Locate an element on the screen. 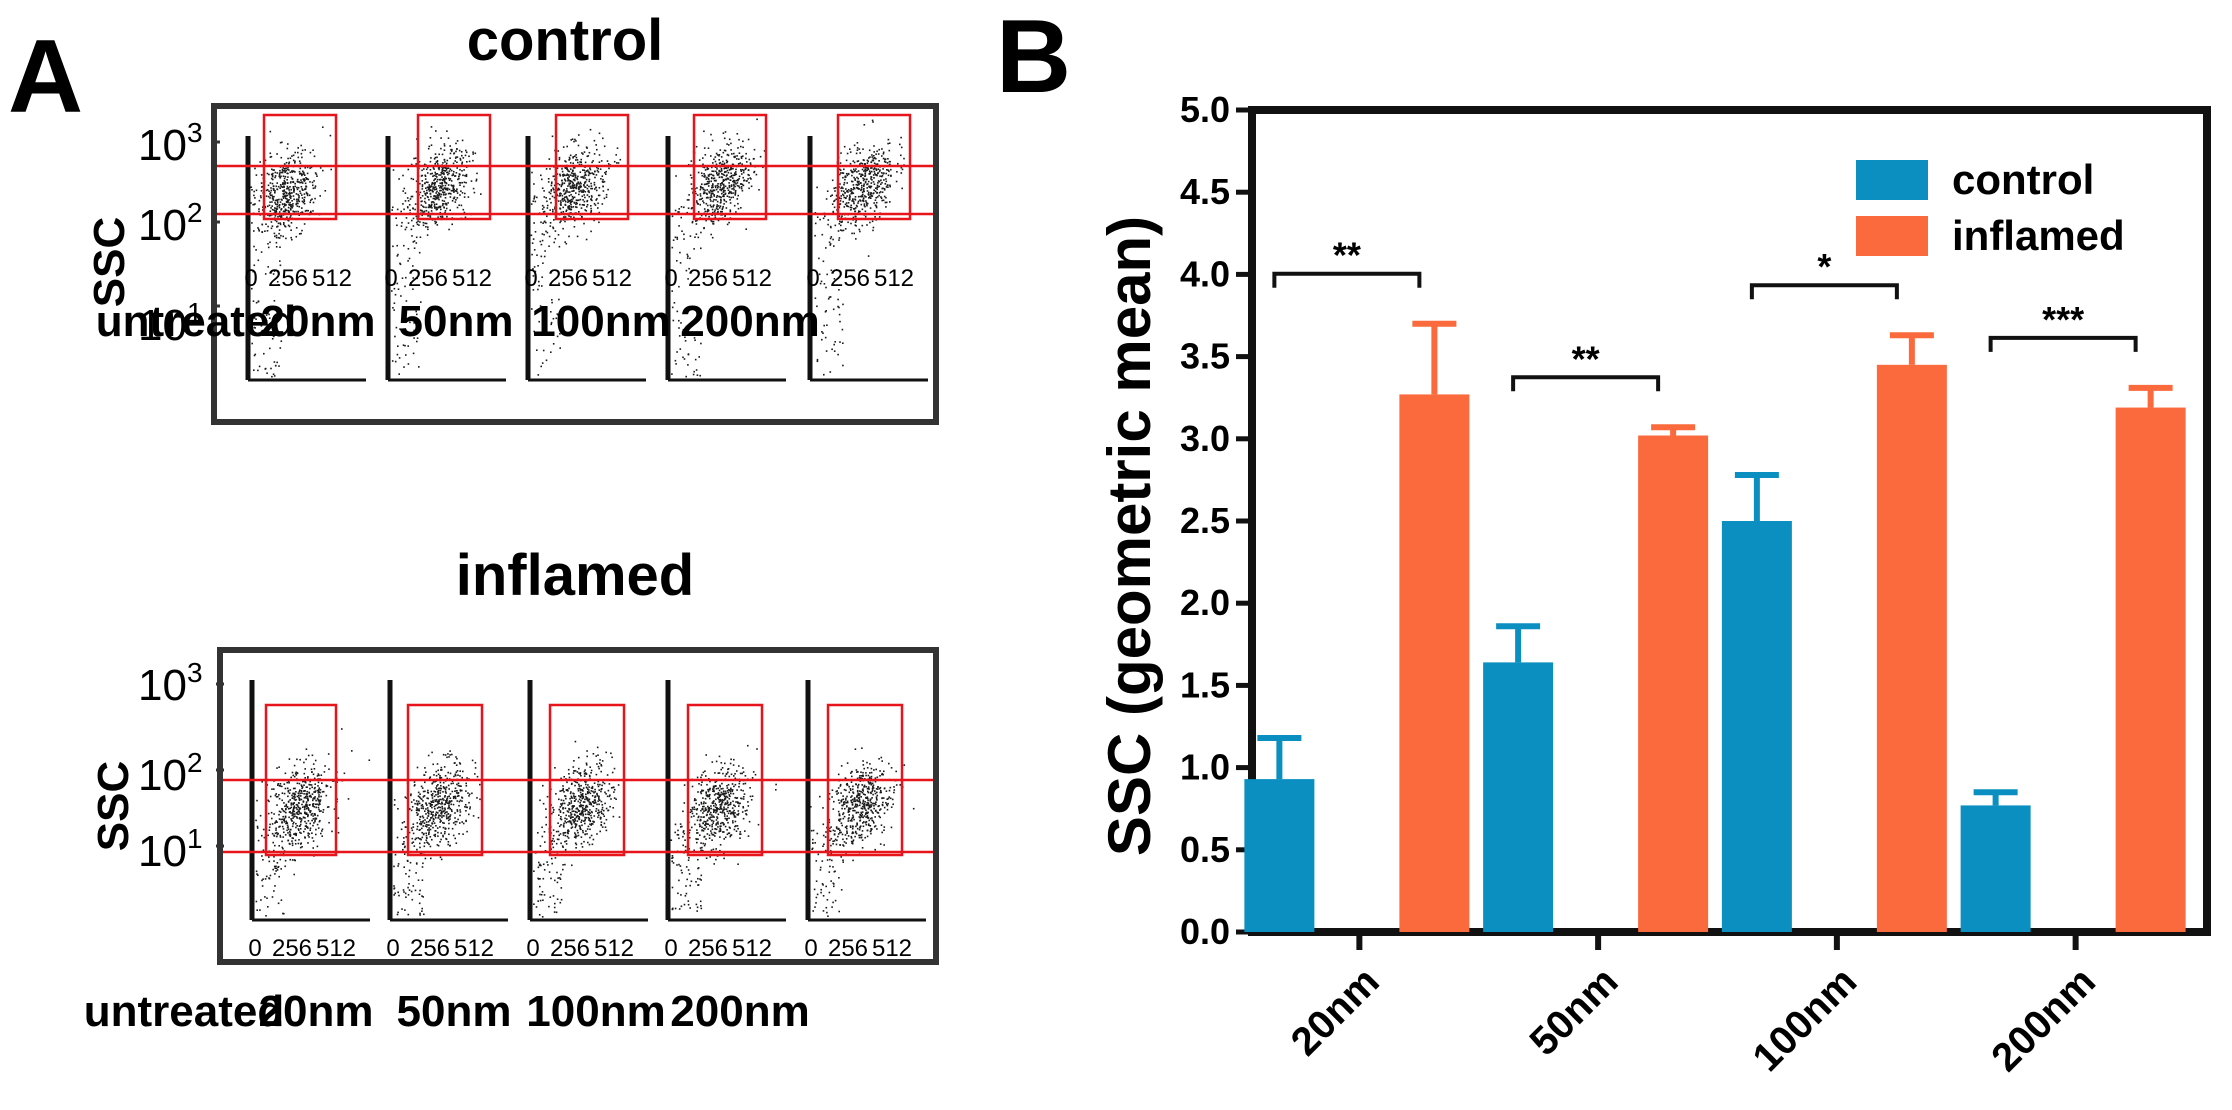  control-y-axis-label: SSC is located at coordinates (109, 262).